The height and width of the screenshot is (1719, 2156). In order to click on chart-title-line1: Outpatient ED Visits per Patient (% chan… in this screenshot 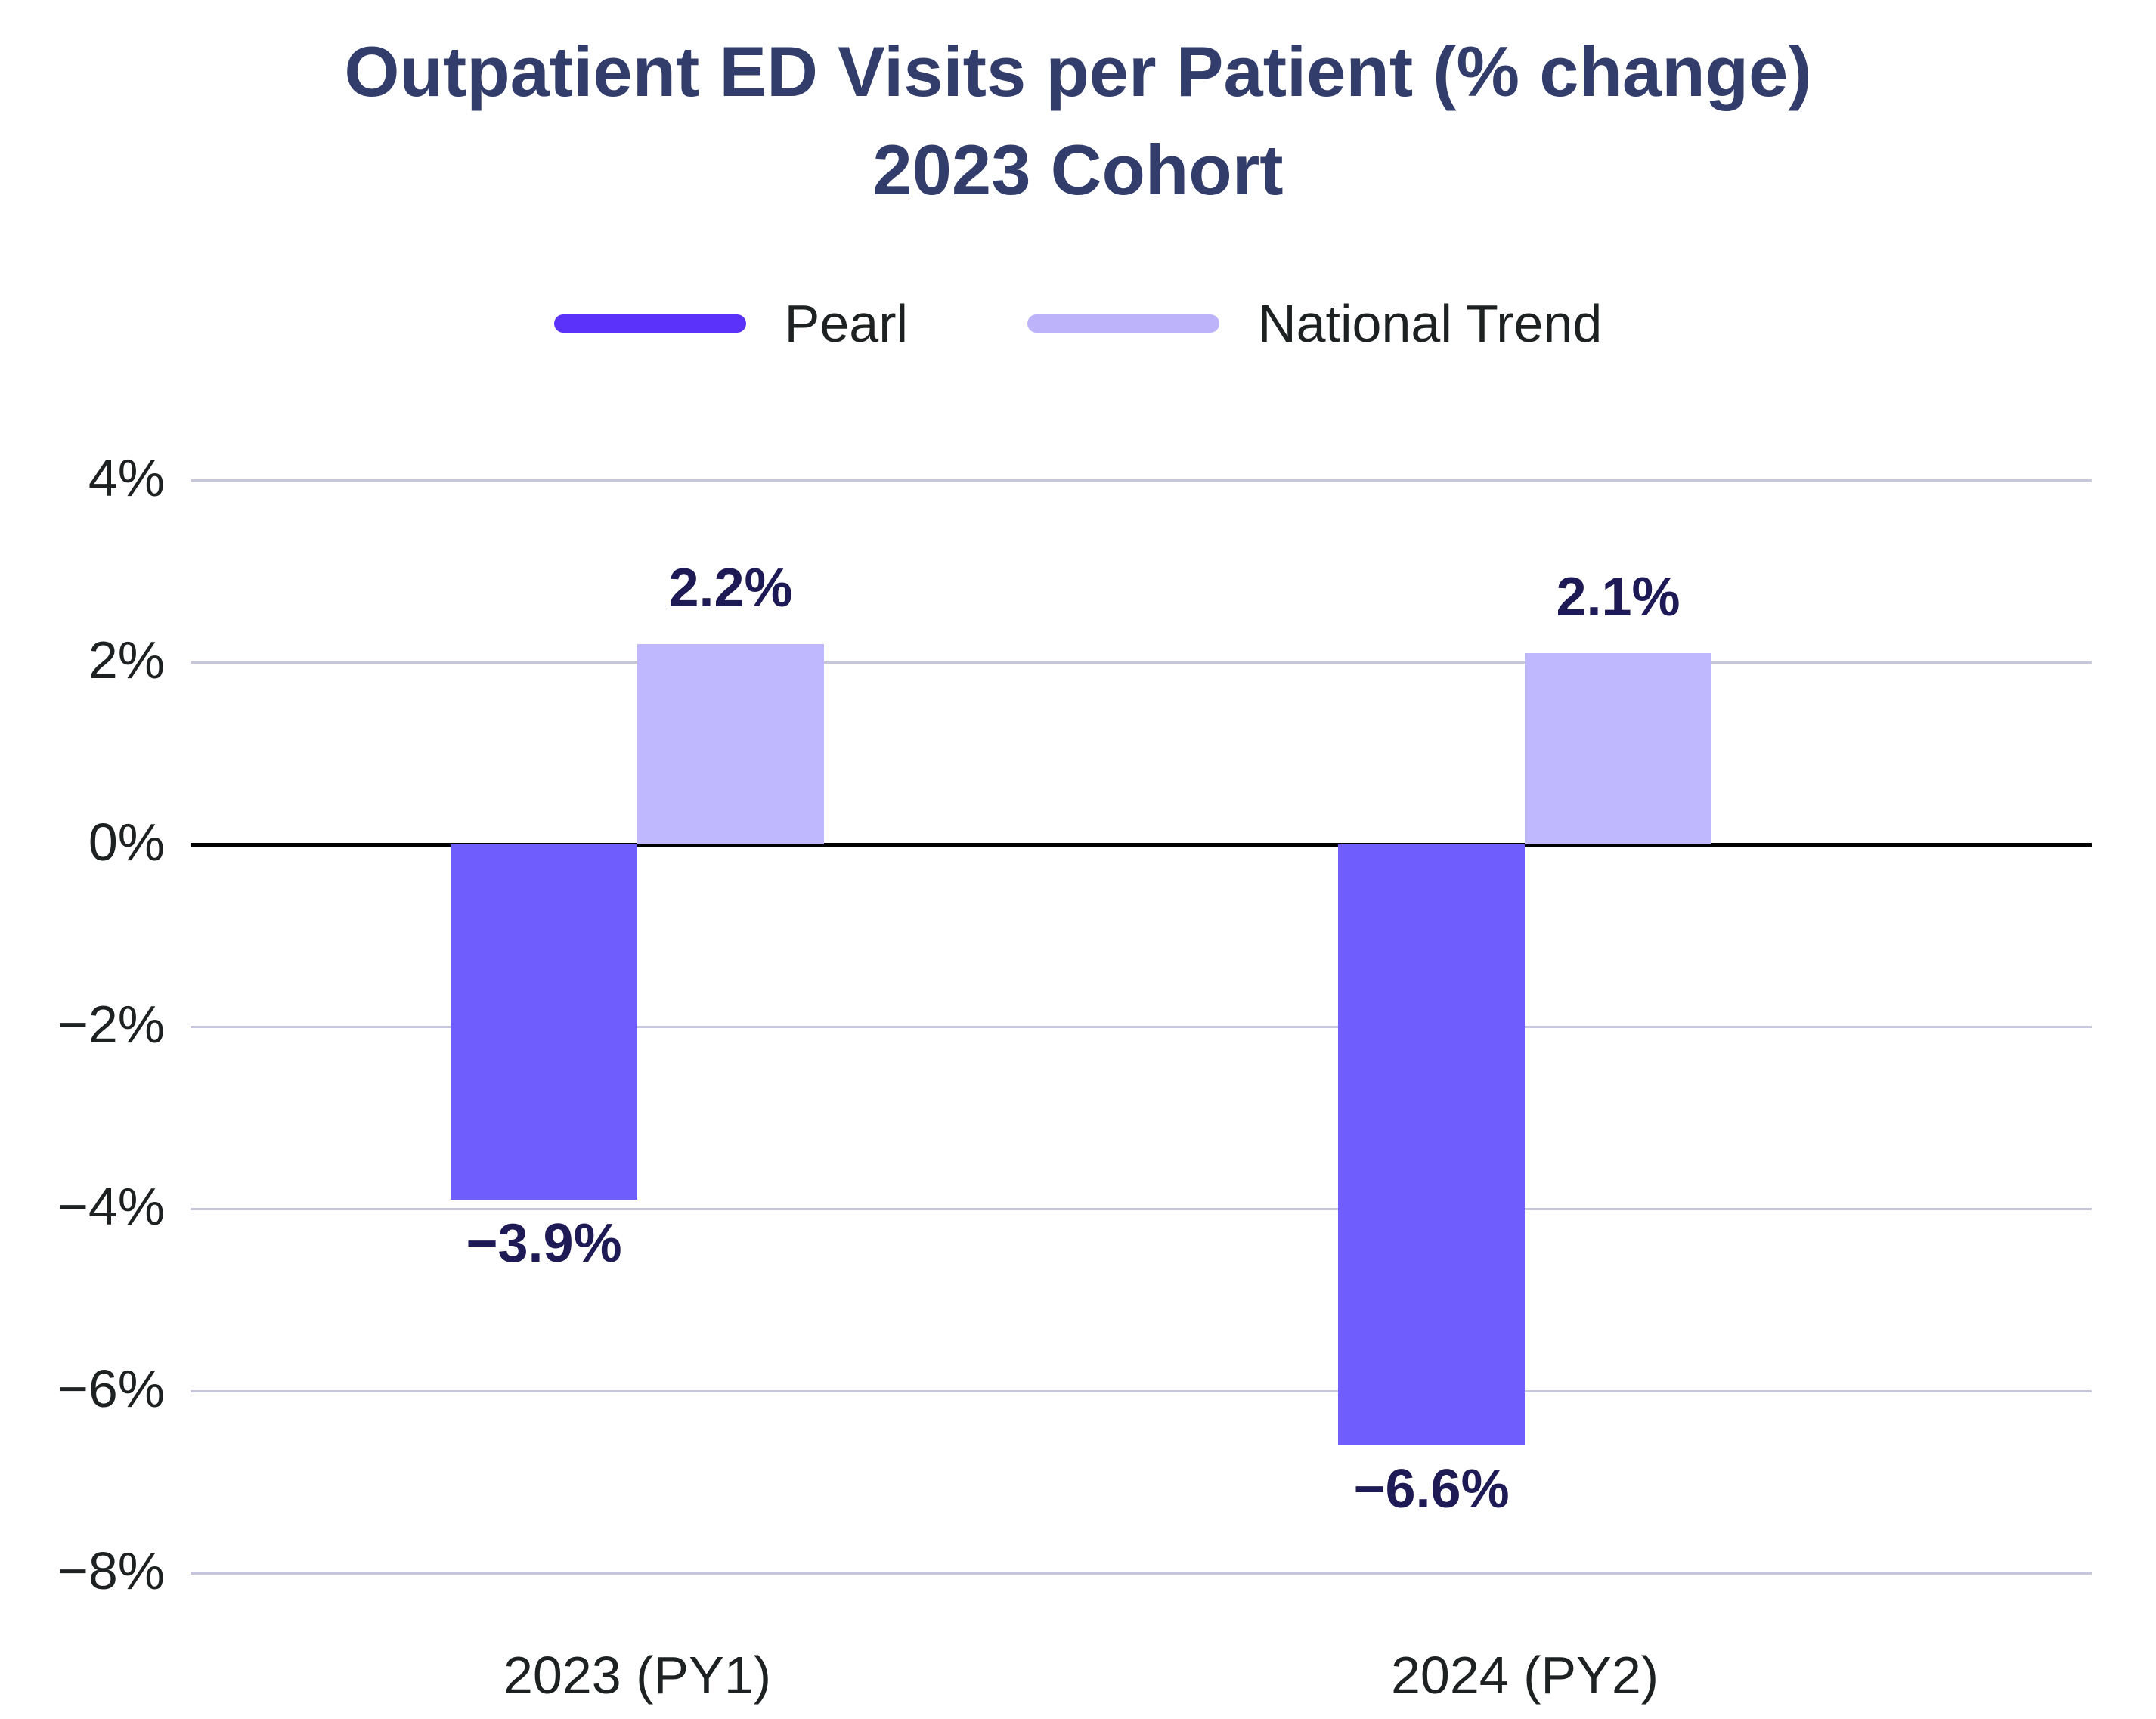, I will do `click(1078, 71)`.